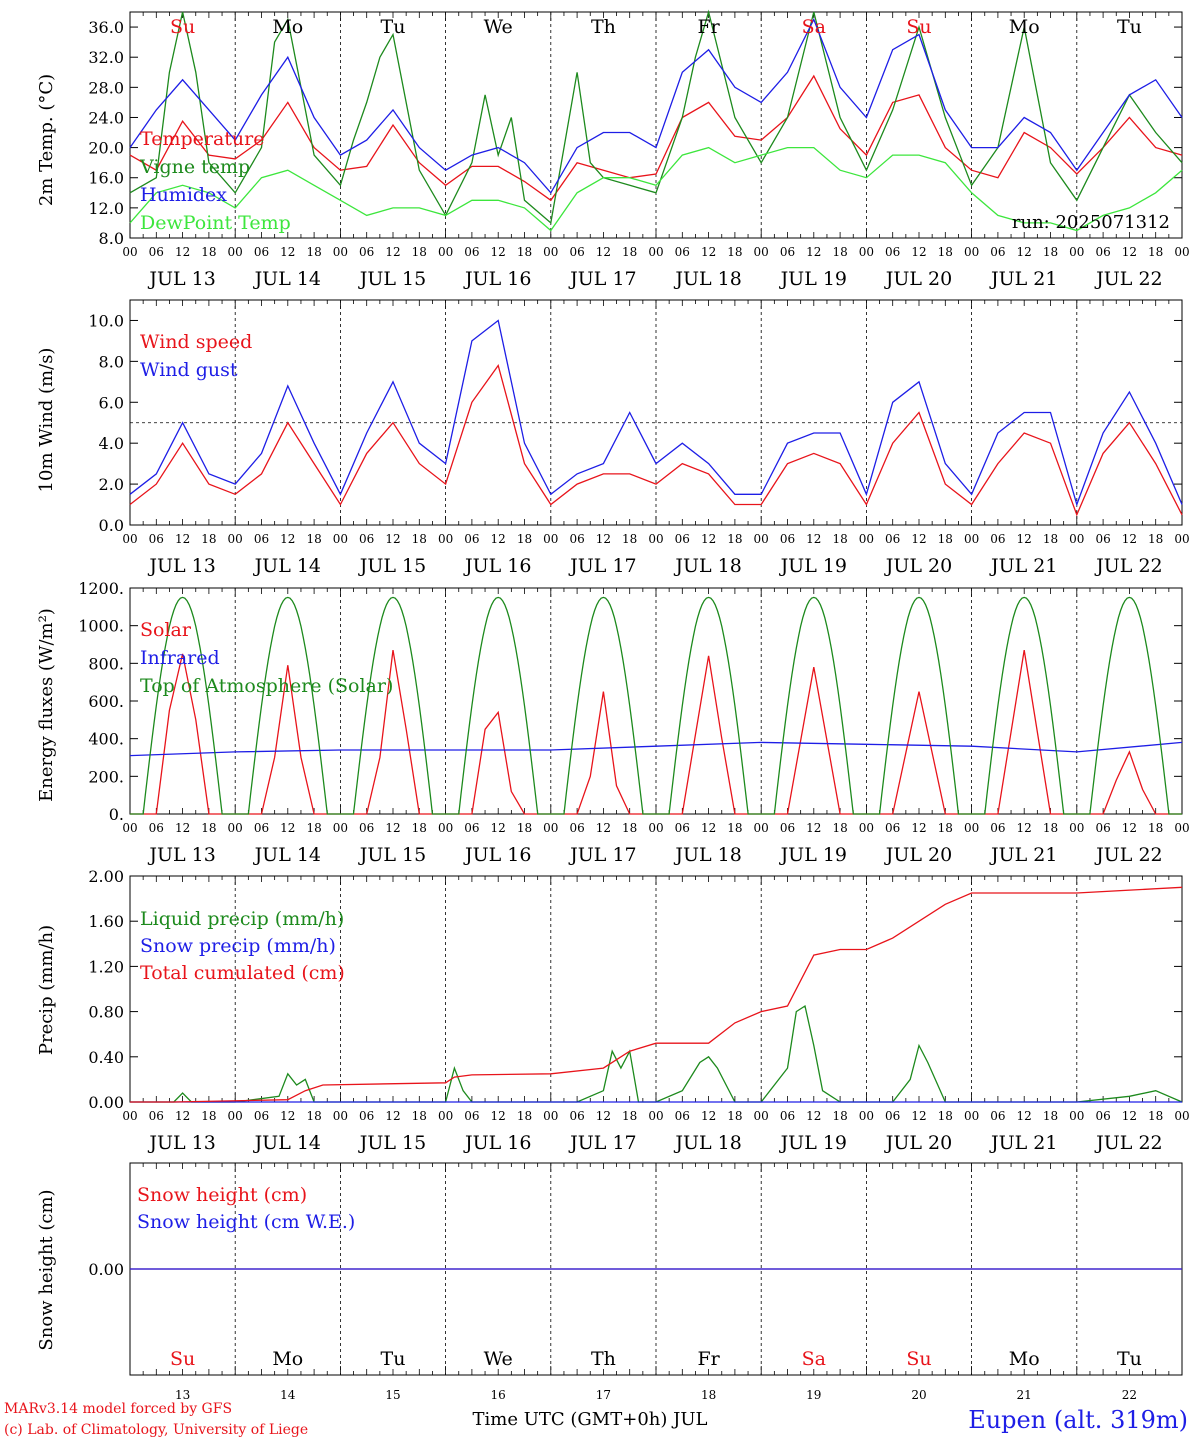 This screenshot has width=1194, height=1440. I want to click on day-number: 19, so click(813, 1395).